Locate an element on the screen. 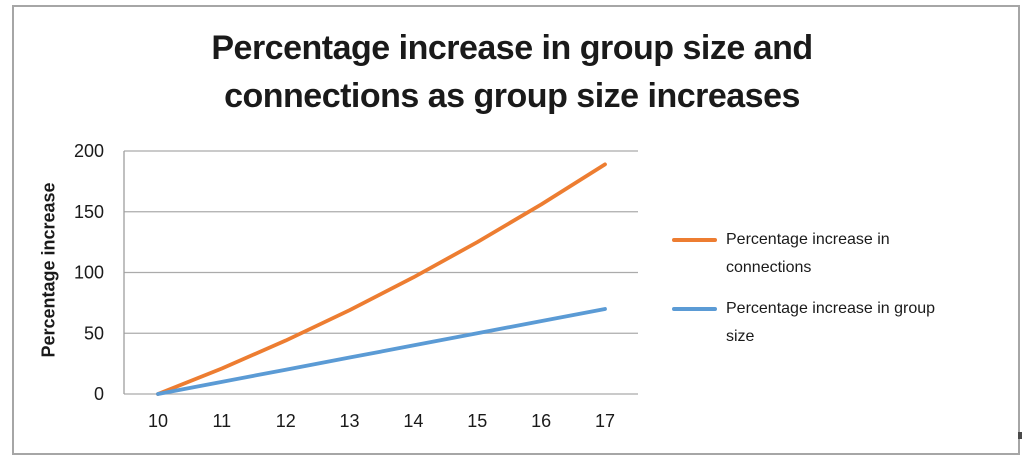 This screenshot has height=458, width=1024. x-tick-label-10: 10 is located at coordinates (158, 421).